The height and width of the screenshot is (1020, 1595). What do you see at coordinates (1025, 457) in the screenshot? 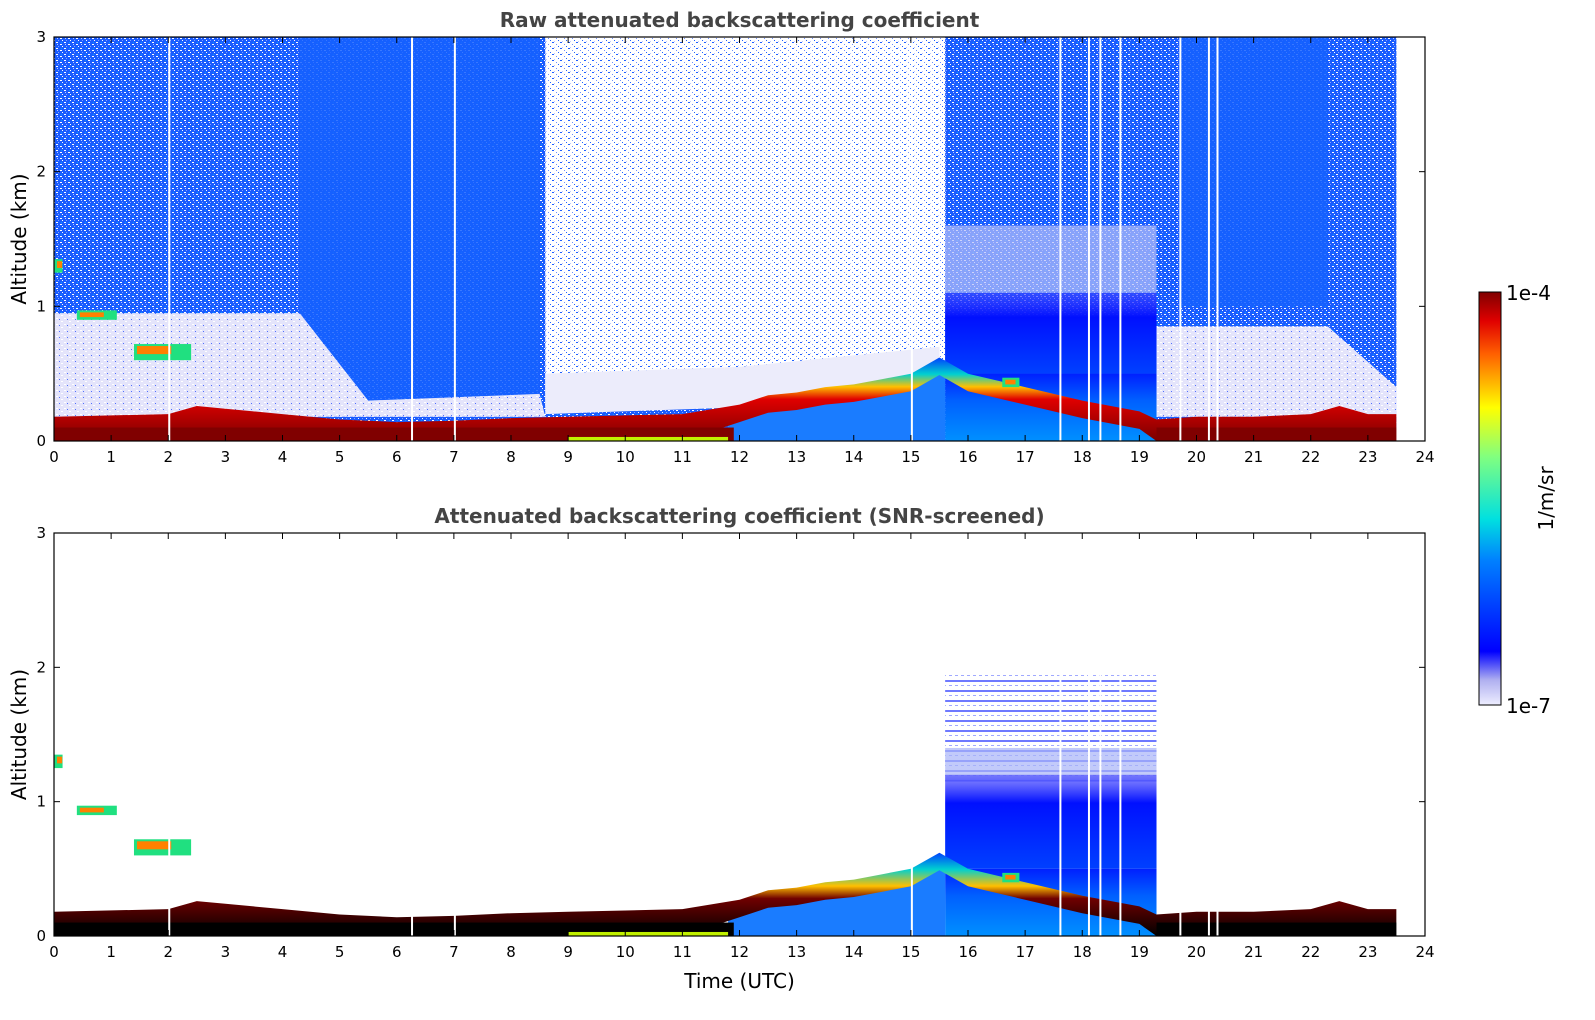
I see `x-tick-label: 17` at bounding box center [1025, 457].